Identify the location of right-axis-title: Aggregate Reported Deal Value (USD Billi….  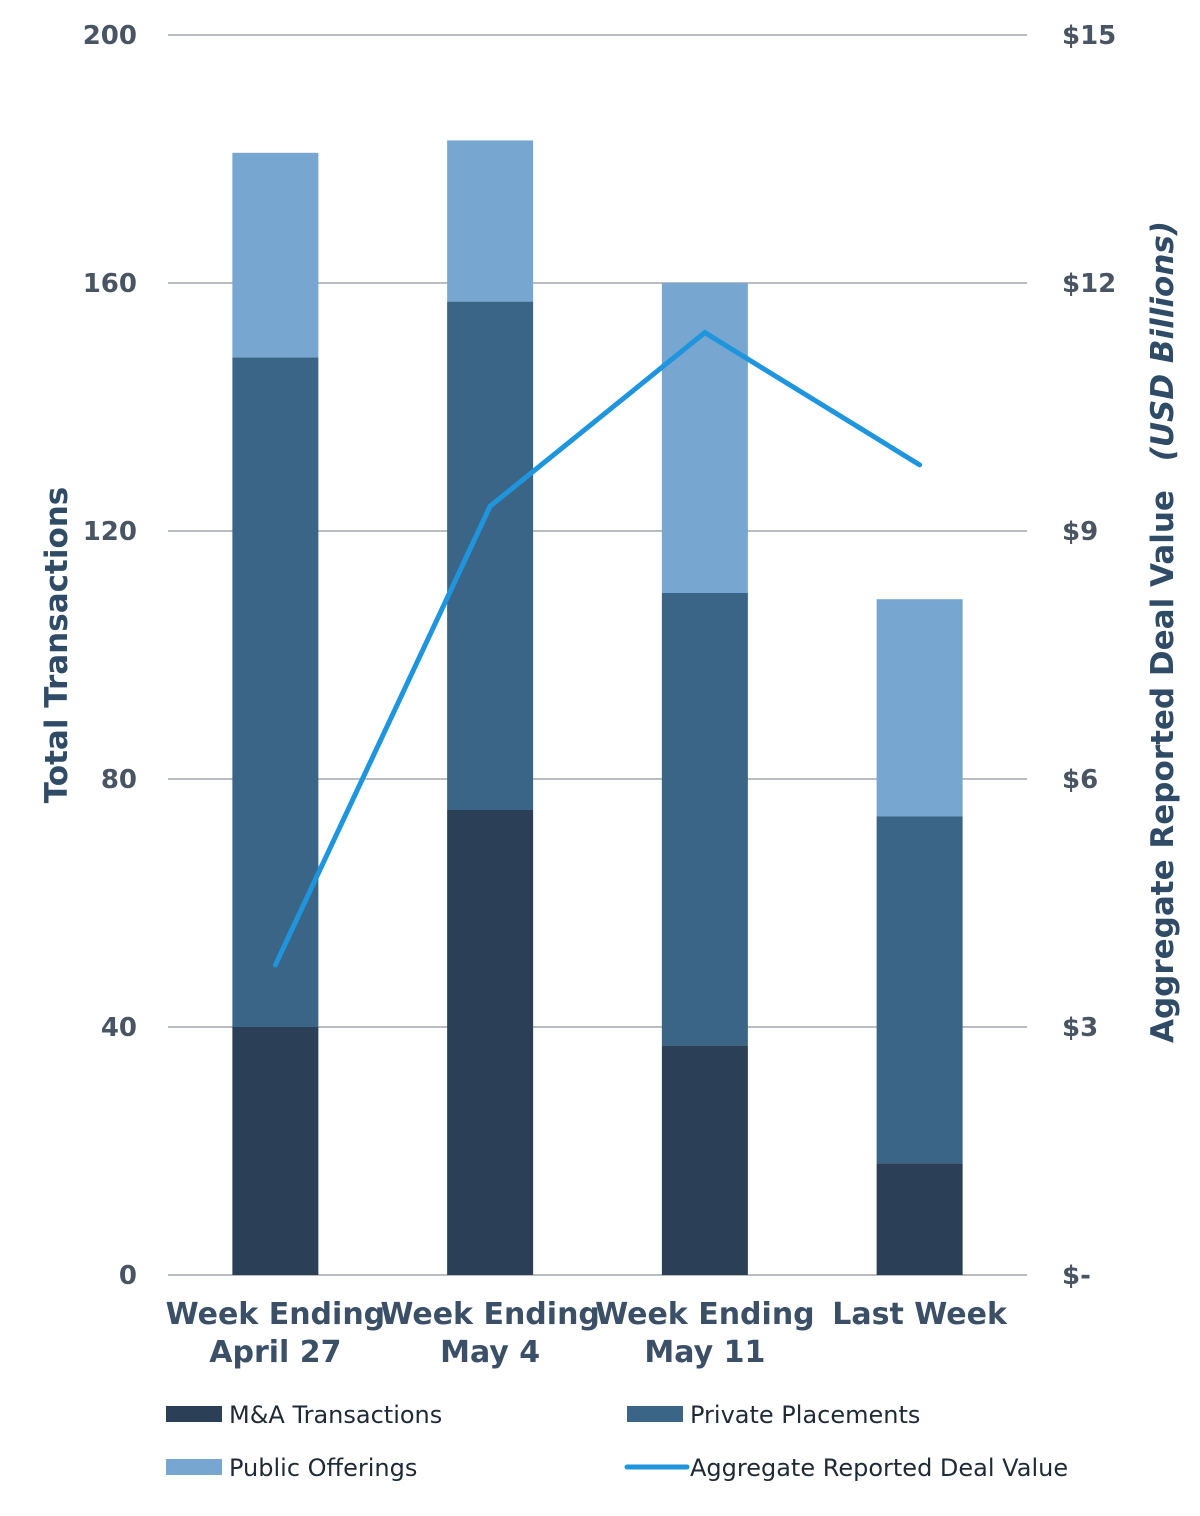
(1163, 632).